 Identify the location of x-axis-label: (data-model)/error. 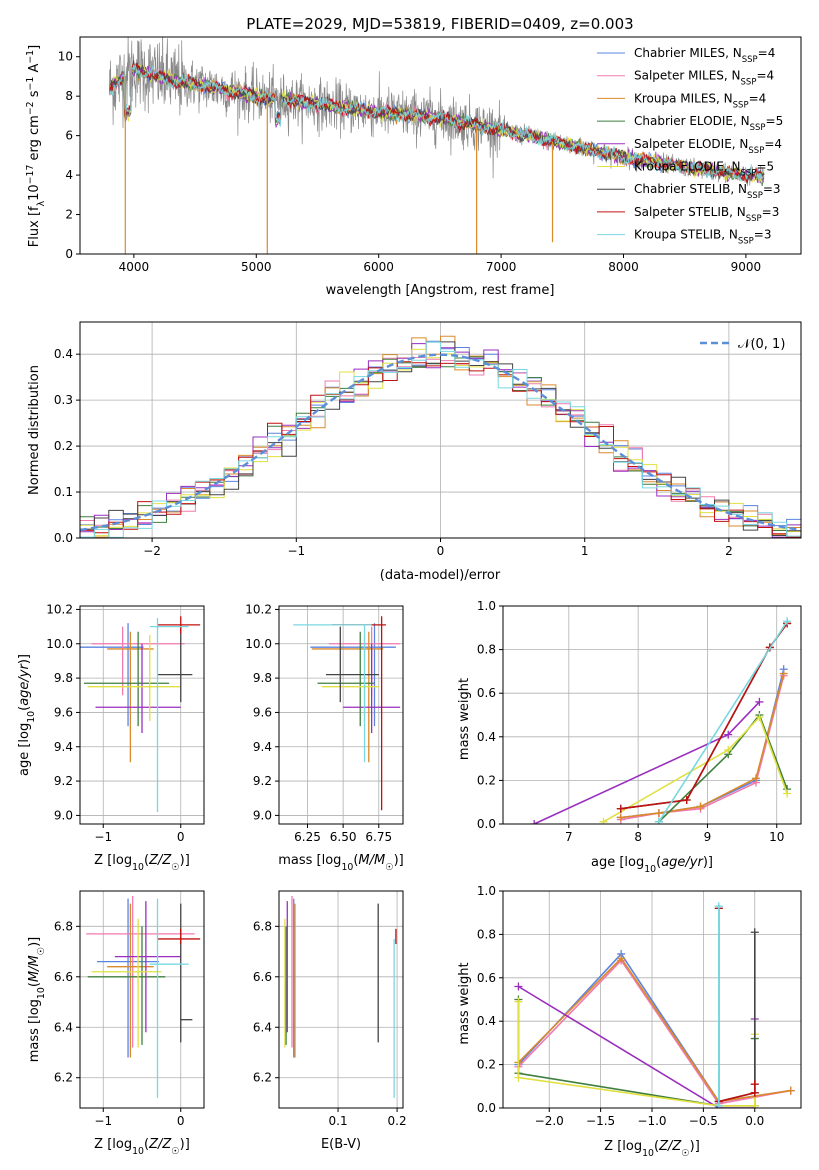
(440, 575).